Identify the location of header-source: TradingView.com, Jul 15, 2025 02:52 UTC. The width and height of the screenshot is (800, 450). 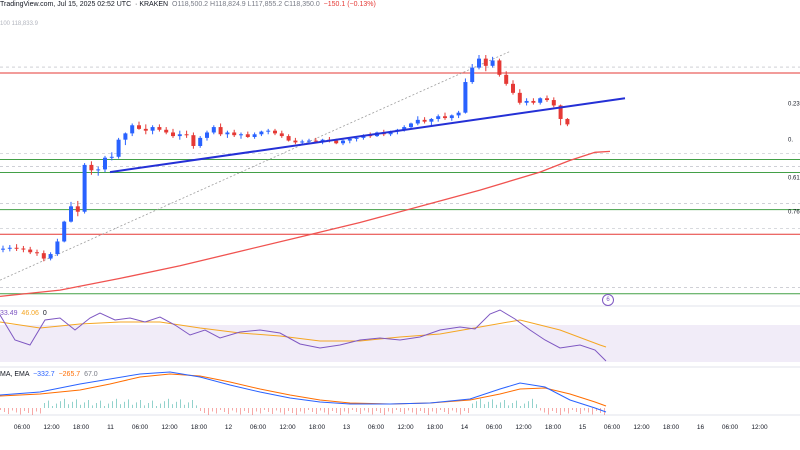
(66, 4).